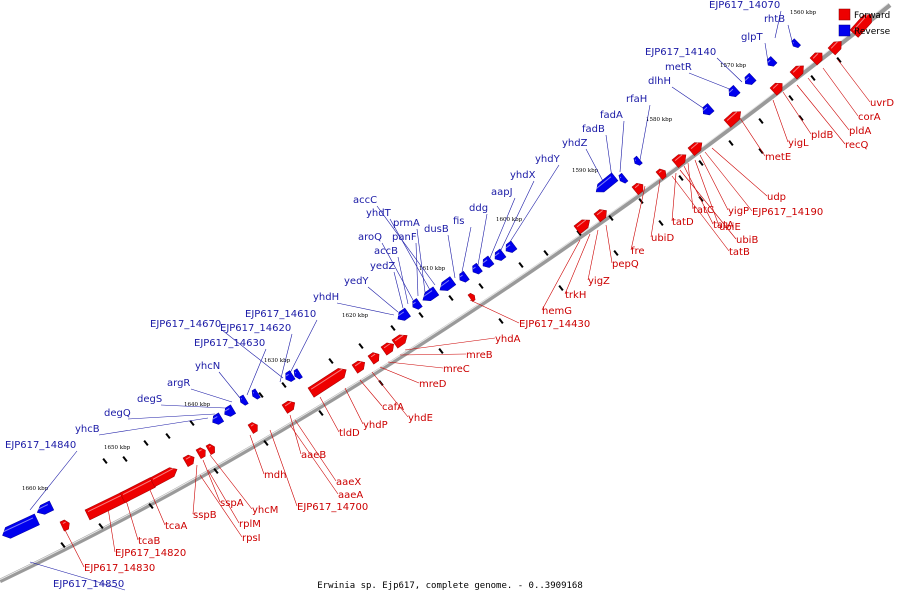 Image resolution: width=900 pixels, height=600 pixels. Describe the element at coordinates (638, 251) in the screenshot. I see `forward-gene-label: fre` at that location.